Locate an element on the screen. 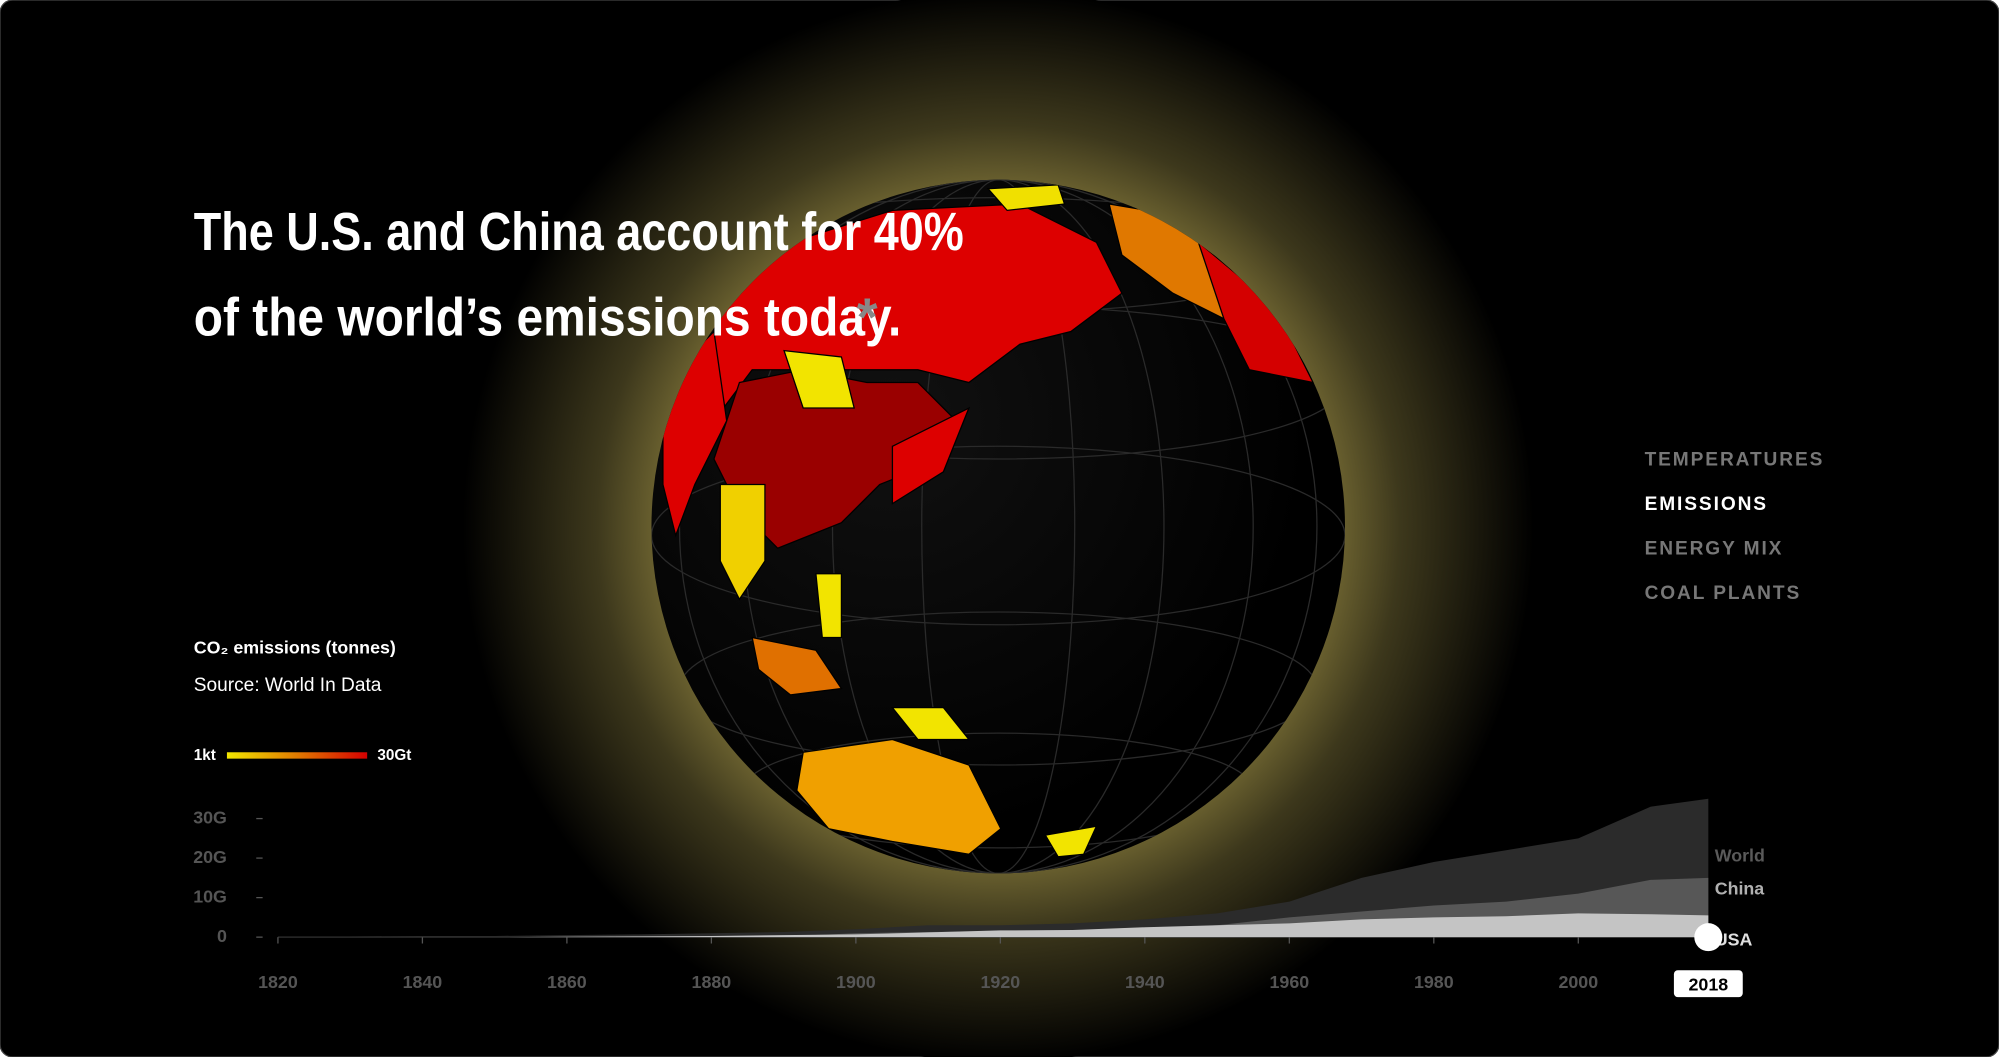  nav-item: COAL PLANTS is located at coordinates (1723, 593).